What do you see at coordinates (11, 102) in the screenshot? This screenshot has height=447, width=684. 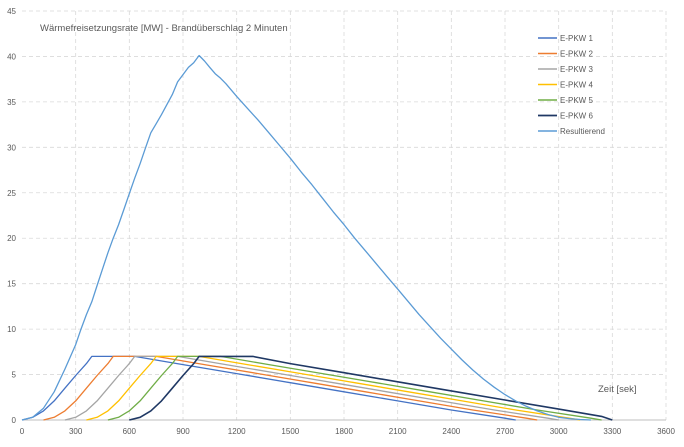 I see `y-tick-label: 35` at bounding box center [11, 102].